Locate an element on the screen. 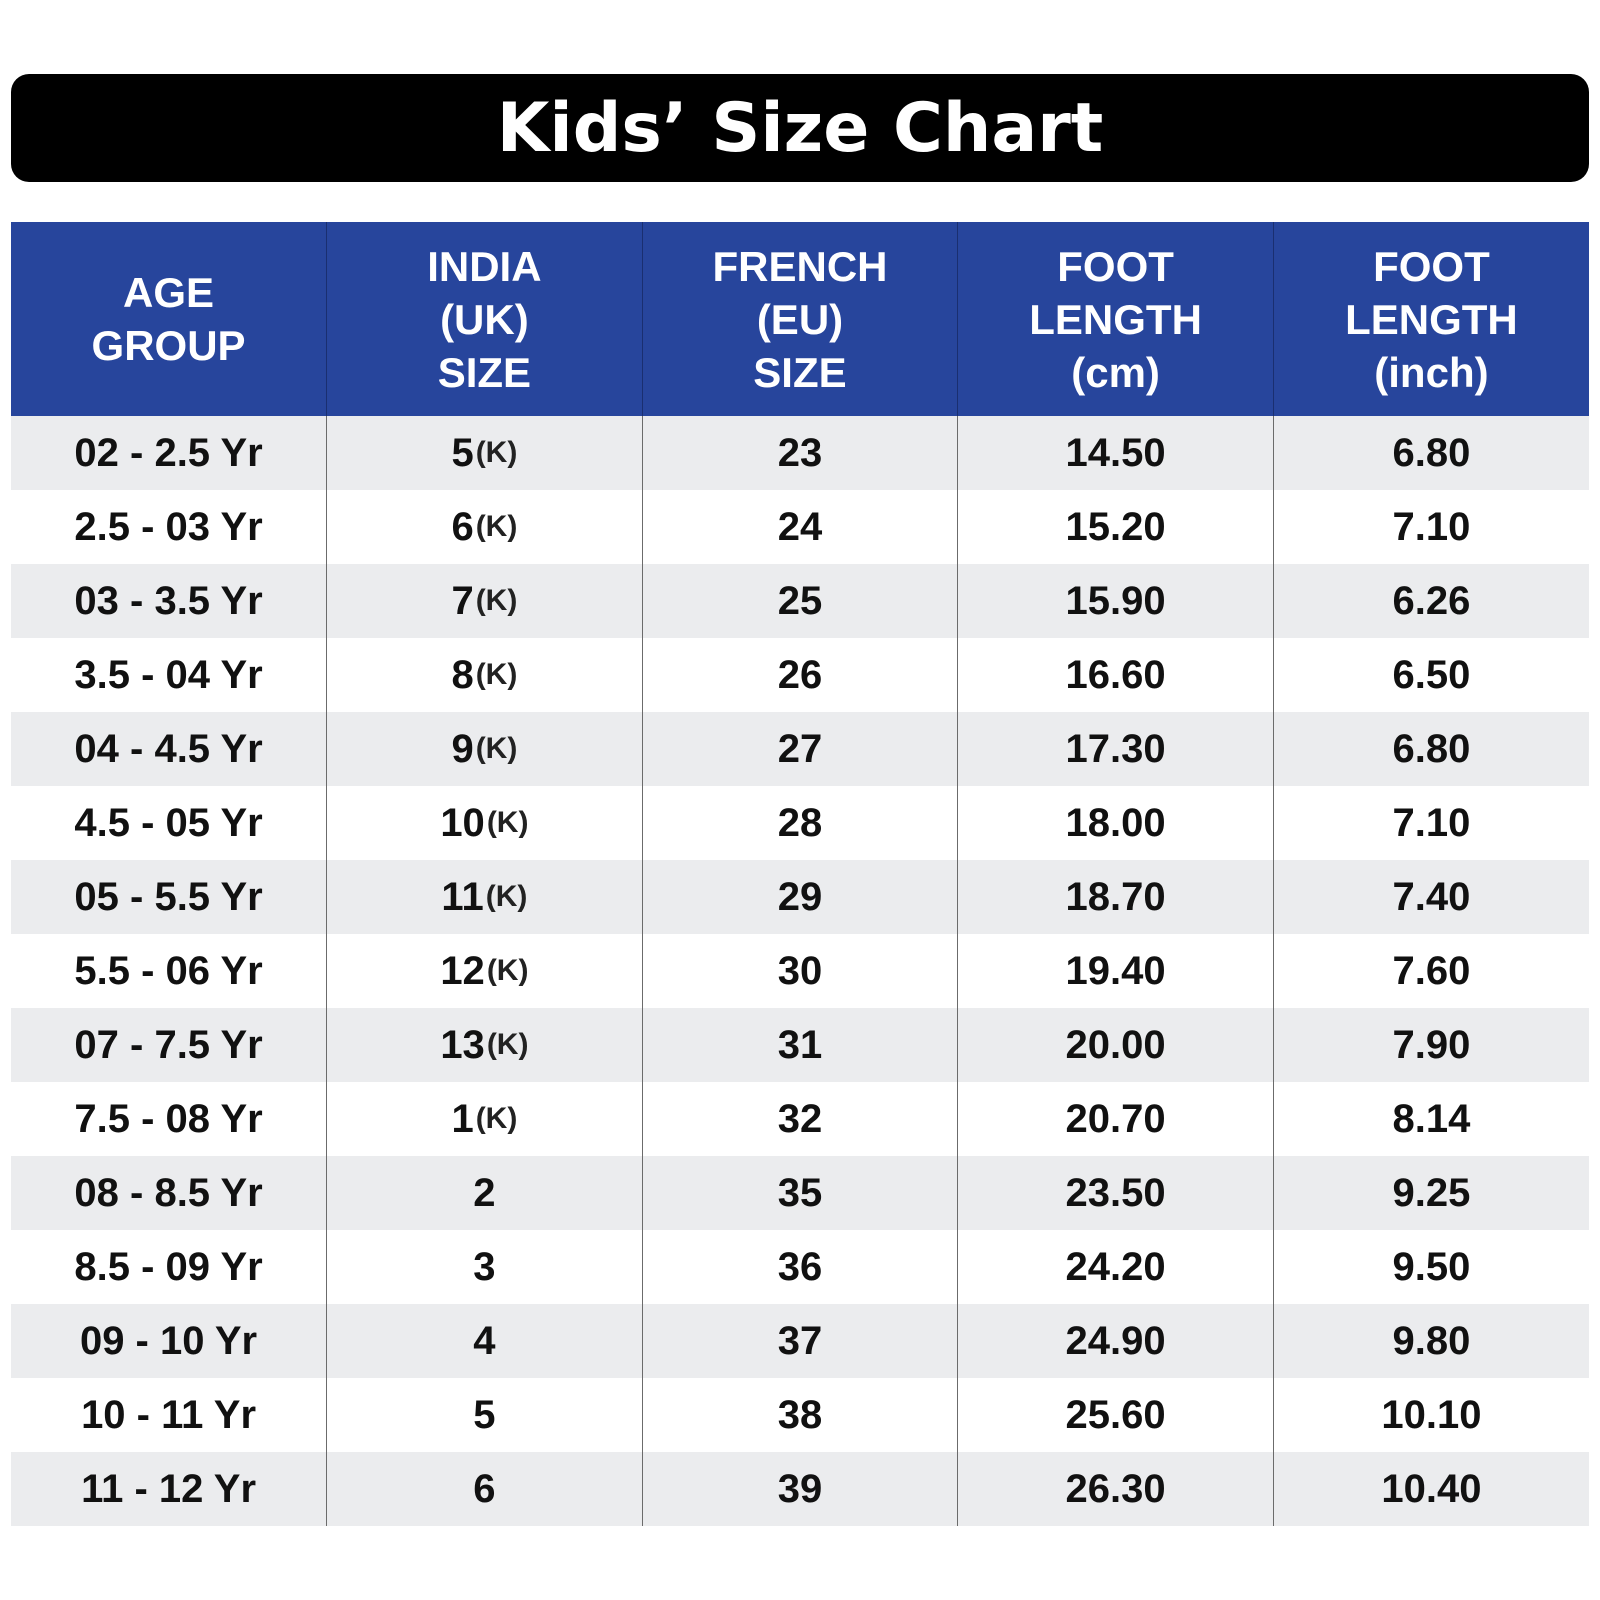 This screenshot has width=1600, height=1600. table-row: 10 - 11 Yr 5 38 25.60 10.10 is located at coordinates (800, 1415).